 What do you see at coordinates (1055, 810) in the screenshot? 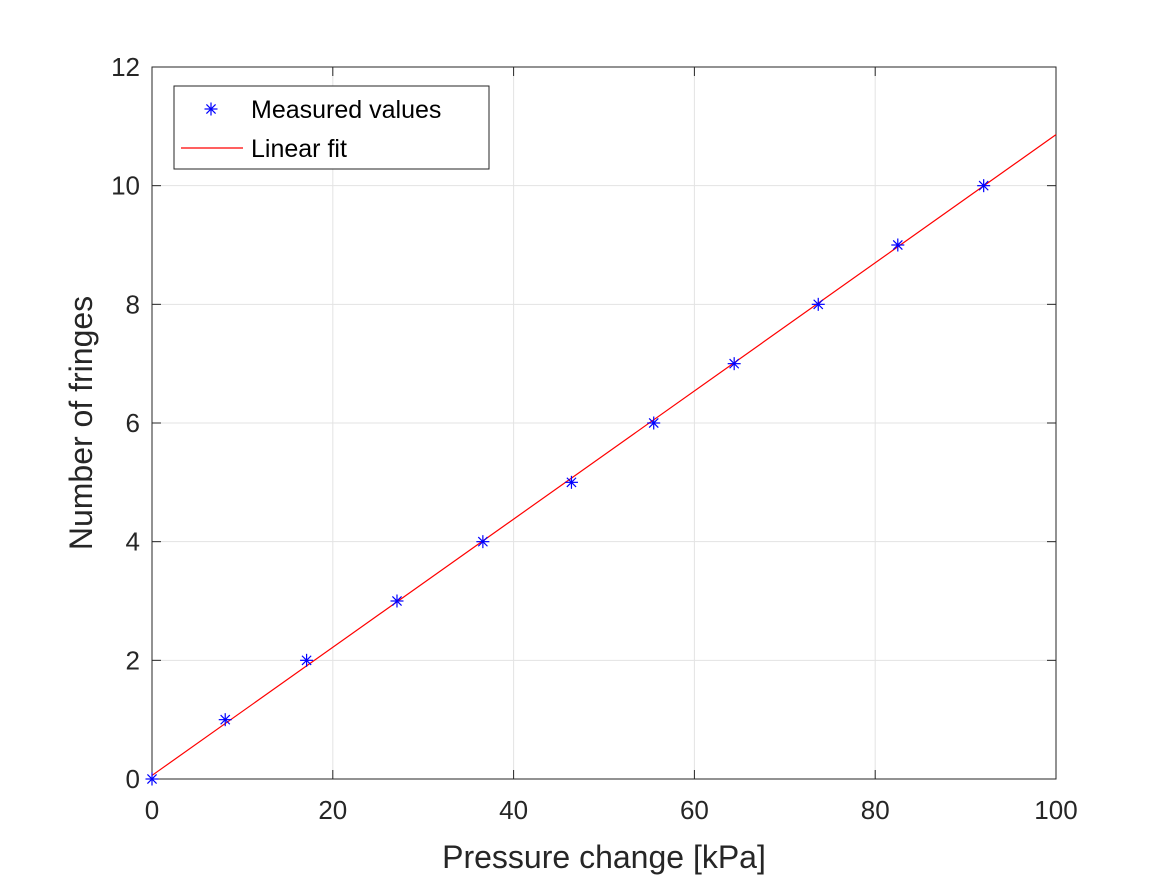
I see `x-tick-label: 100` at bounding box center [1055, 810].